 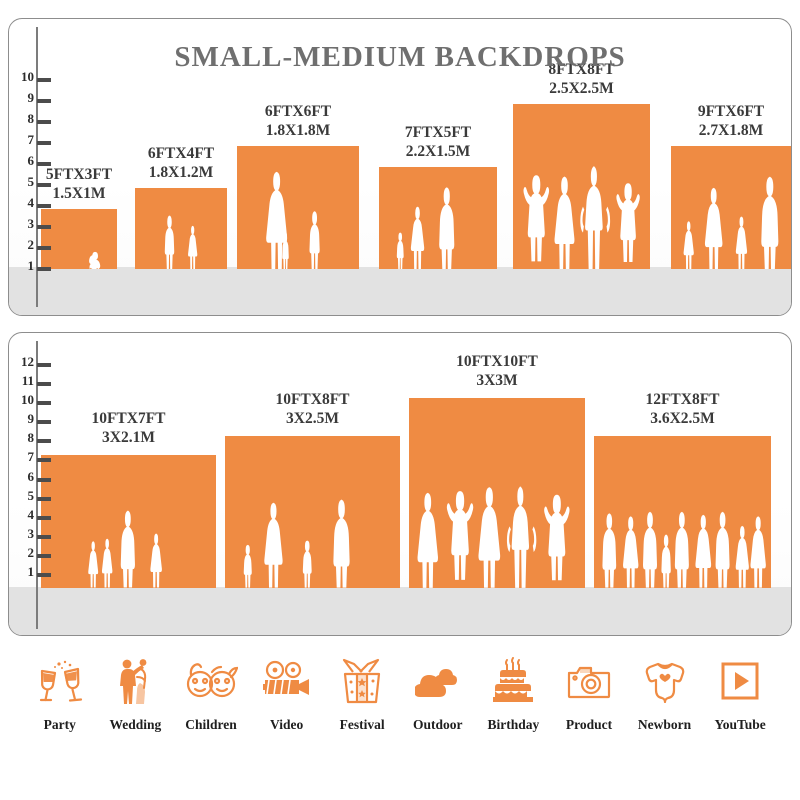 I want to click on use-case-label: Newborn, so click(x=664, y=724).